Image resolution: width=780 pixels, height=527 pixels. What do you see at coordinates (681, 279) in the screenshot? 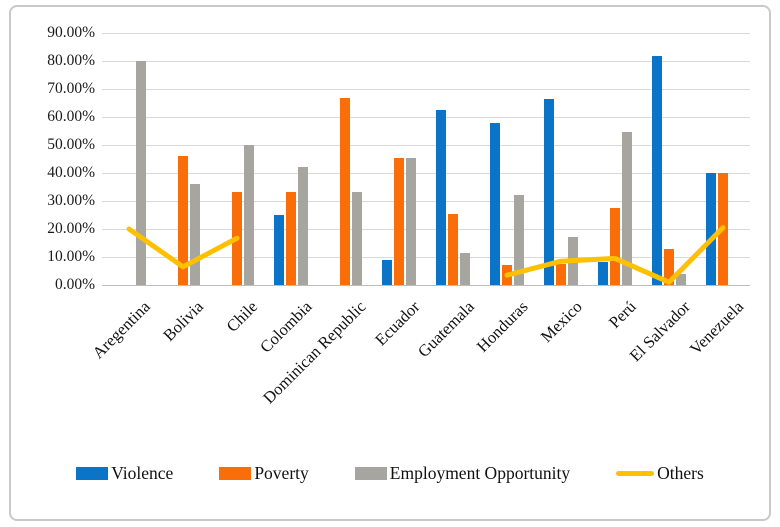
I see `bar-employment-opportunity-el-salvador` at bounding box center [681, 279].